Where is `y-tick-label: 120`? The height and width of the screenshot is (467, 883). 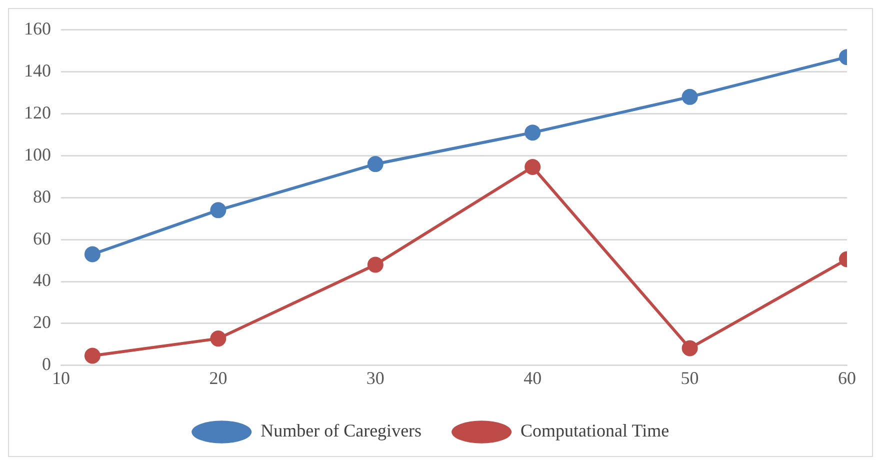 y-tick-label: 120 is located at coordinates (37, 112).